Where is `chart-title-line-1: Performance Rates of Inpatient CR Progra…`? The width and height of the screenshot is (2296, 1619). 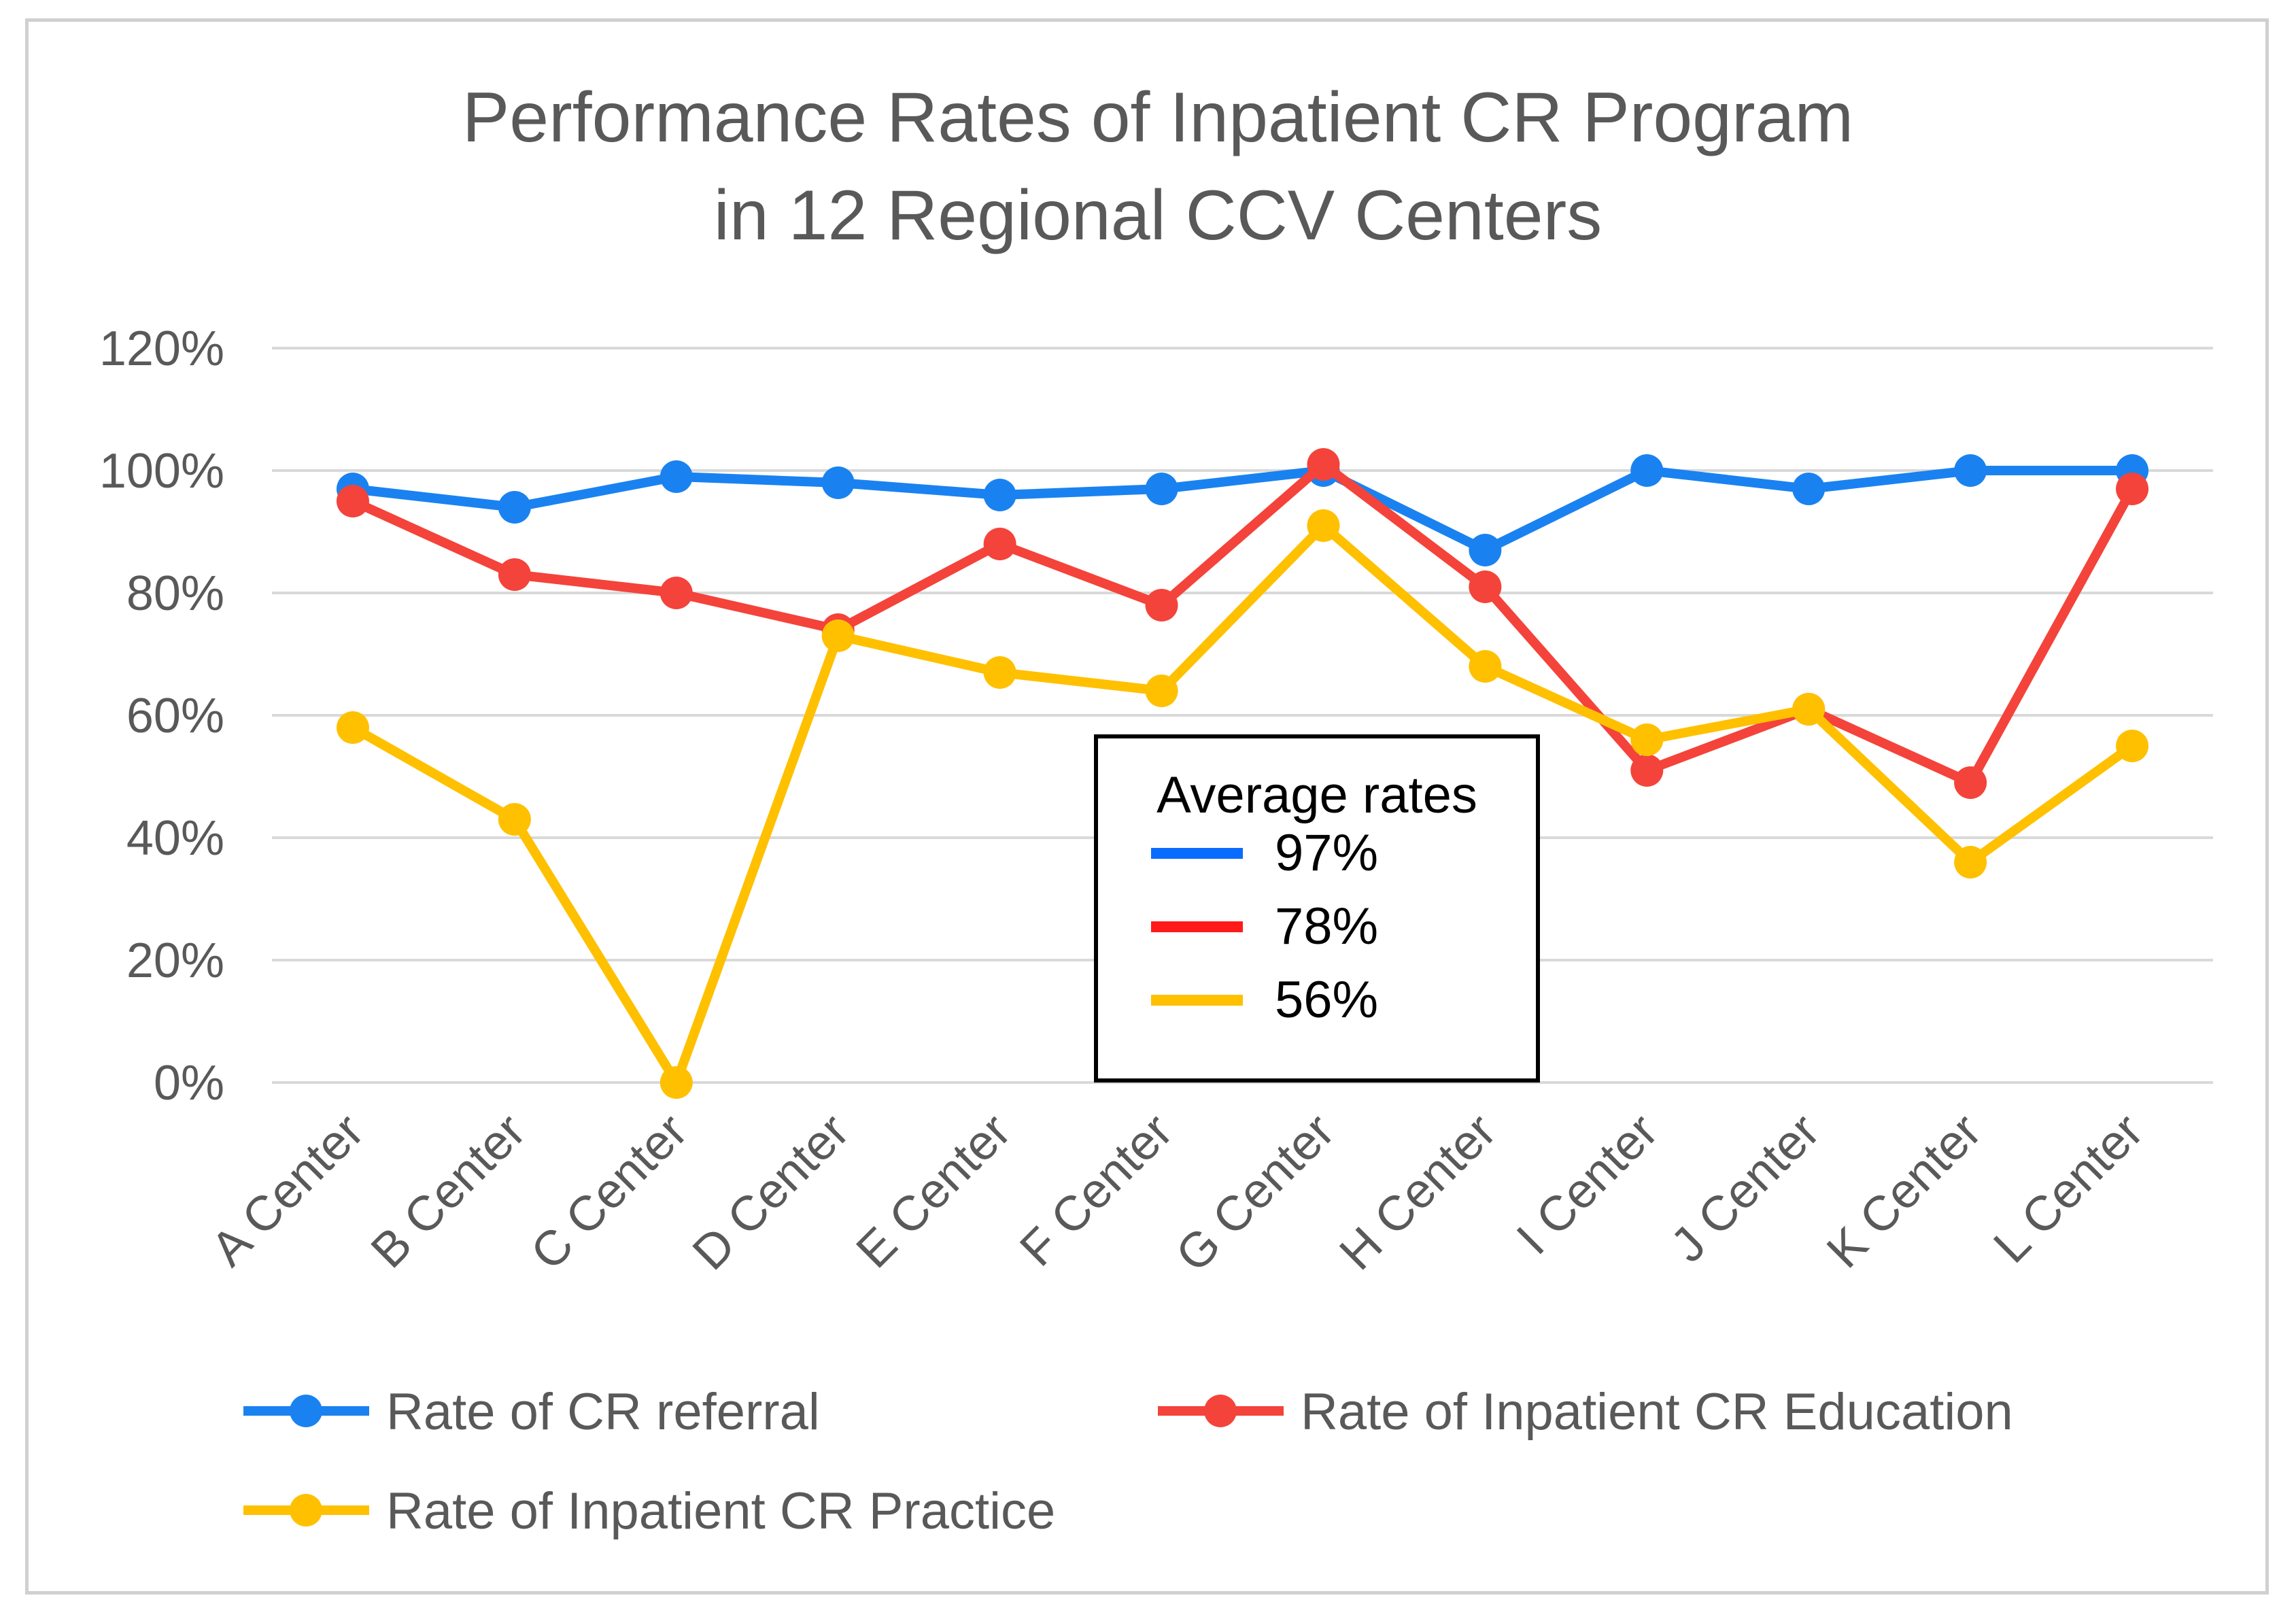 chart-title-line-1: Performance Rates of Inpatient CR Progra… is located at coordinates (1157, 117).